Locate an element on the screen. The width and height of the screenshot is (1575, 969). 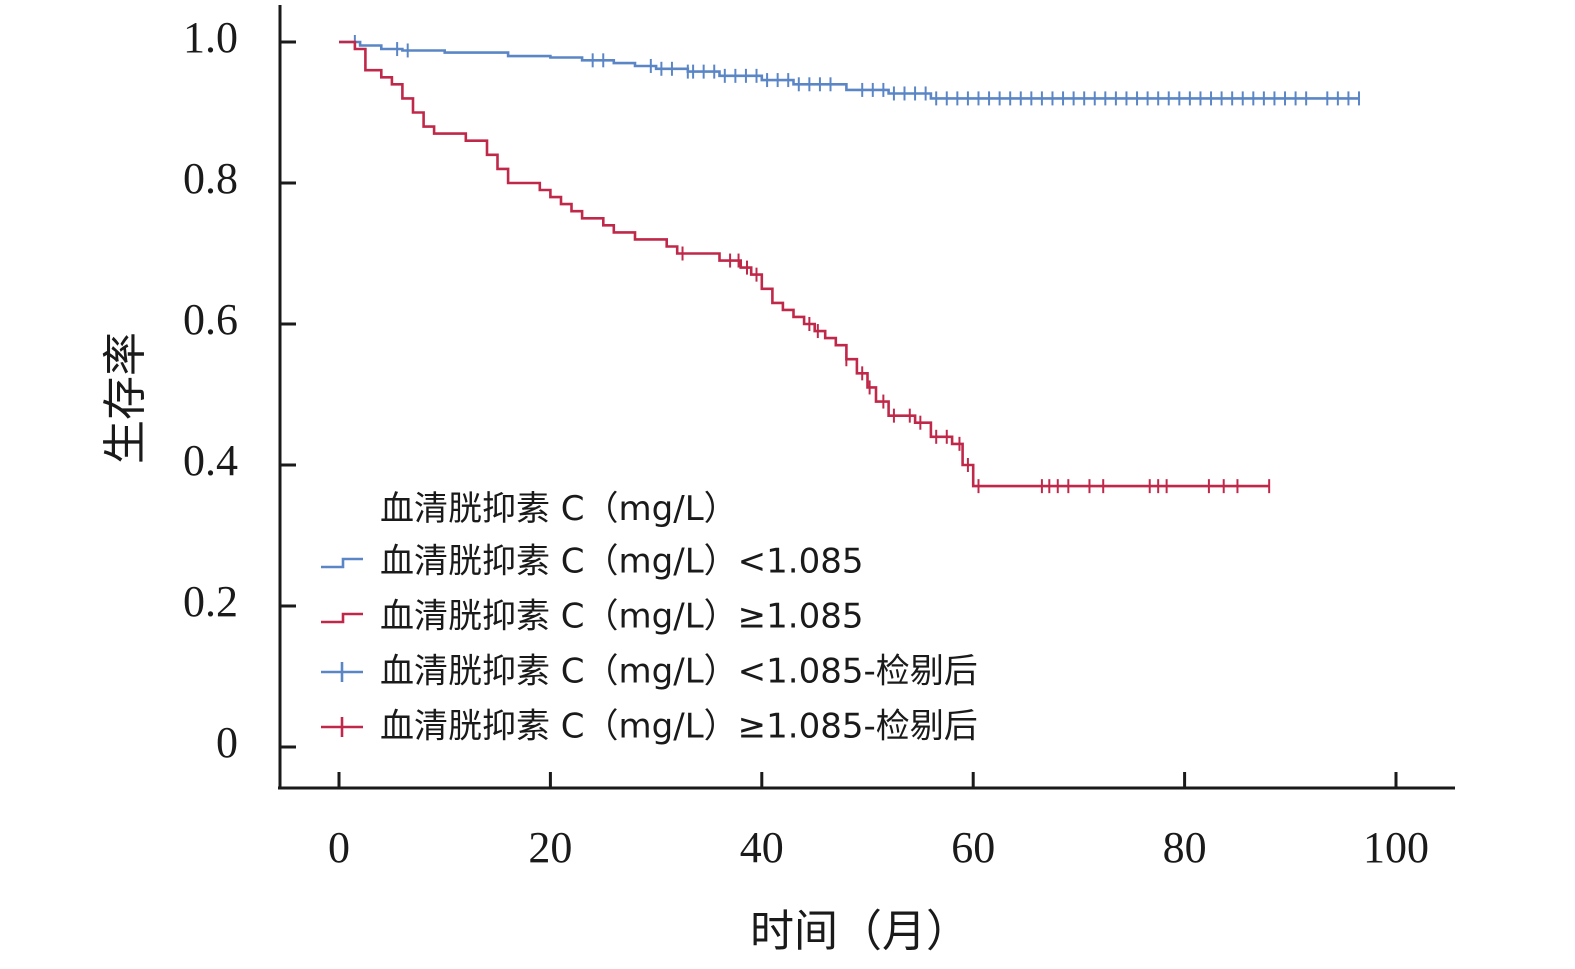
x-axis-title: 时间（月） is located at coordinates (860, 931).